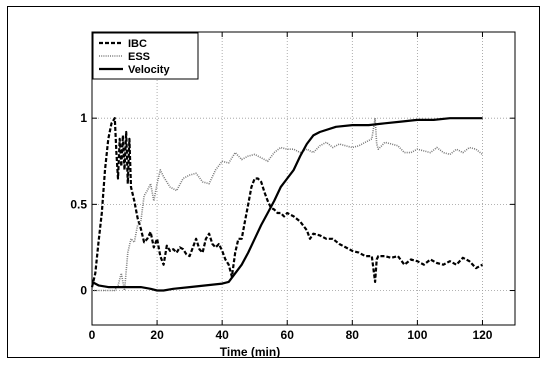  What do you see at coordinates (139, 57) in the screenshot?
I see `legend-label: ESS` at bounding box center [139, 57].